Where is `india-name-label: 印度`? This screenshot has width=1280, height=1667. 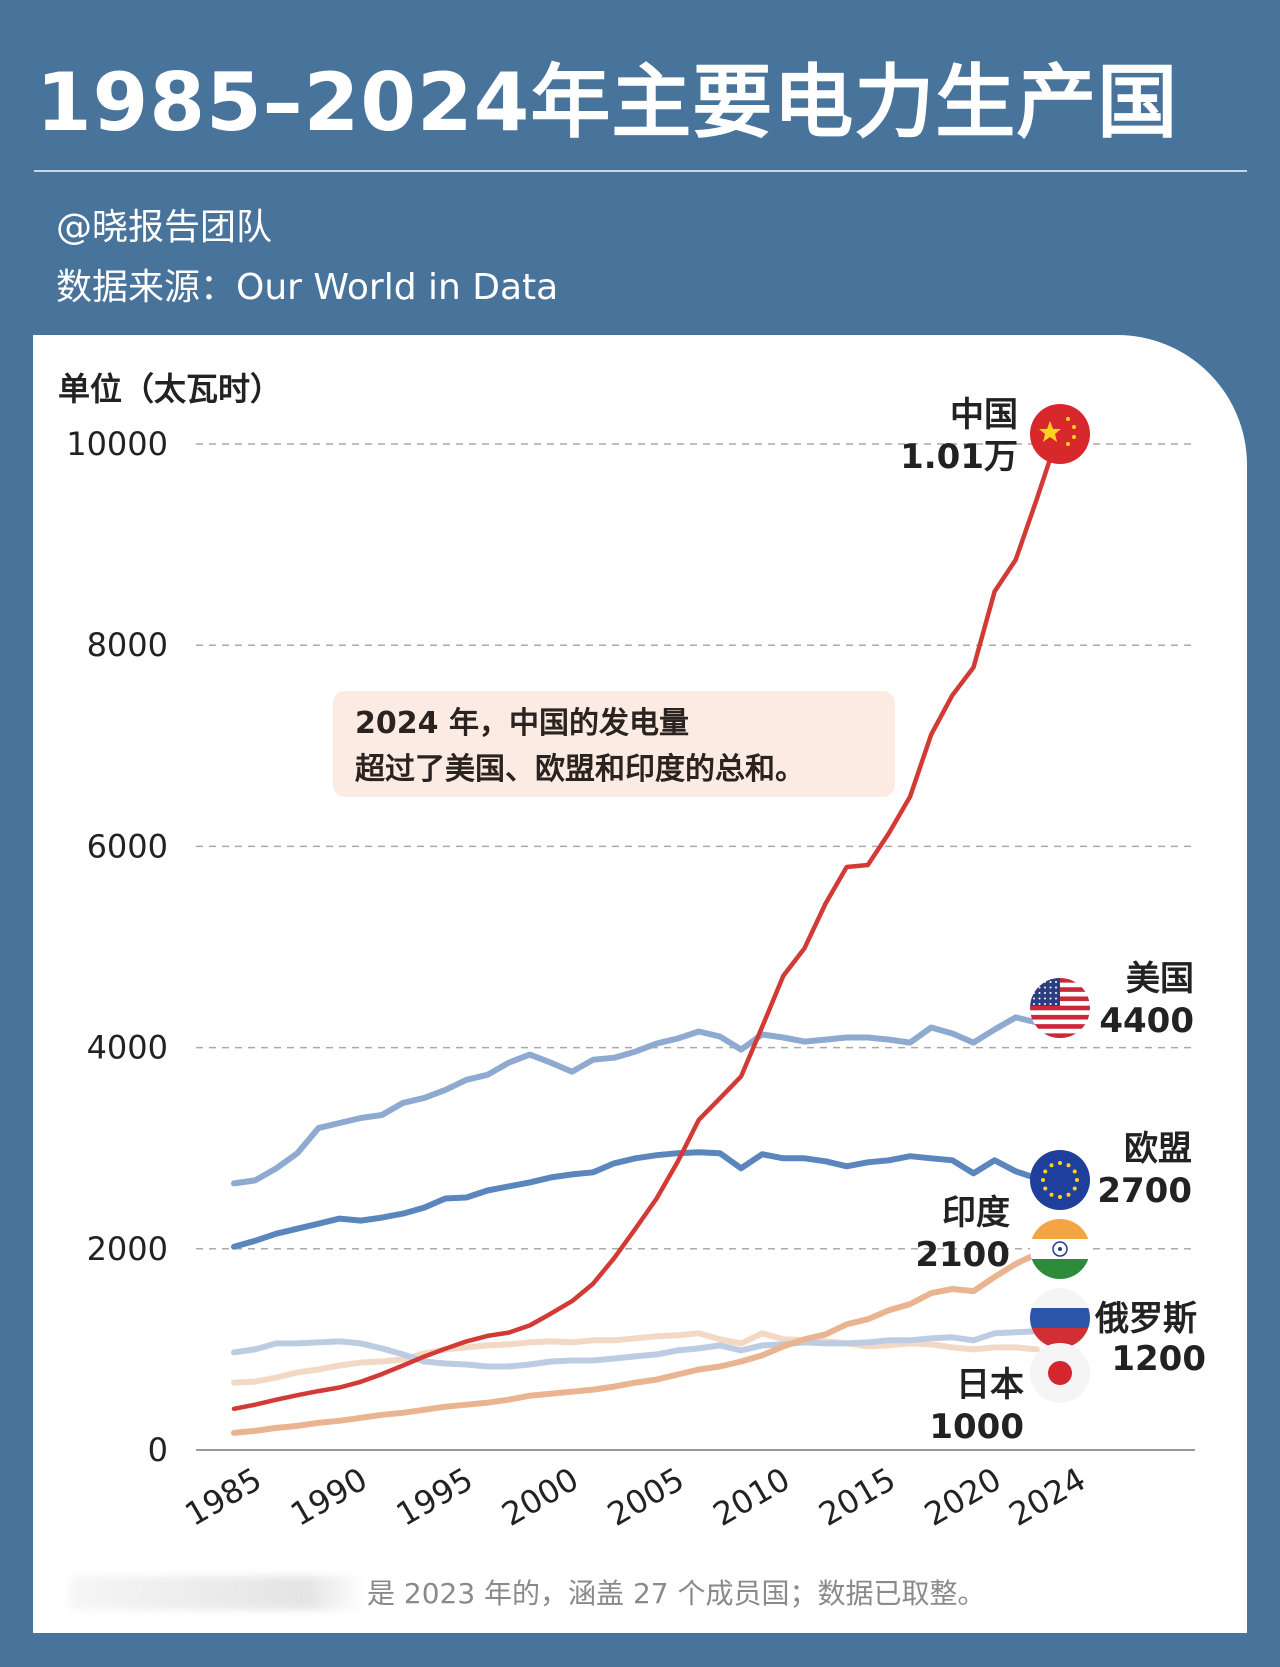 india-name-label: 印度 is located at coordinates (976, 1213).